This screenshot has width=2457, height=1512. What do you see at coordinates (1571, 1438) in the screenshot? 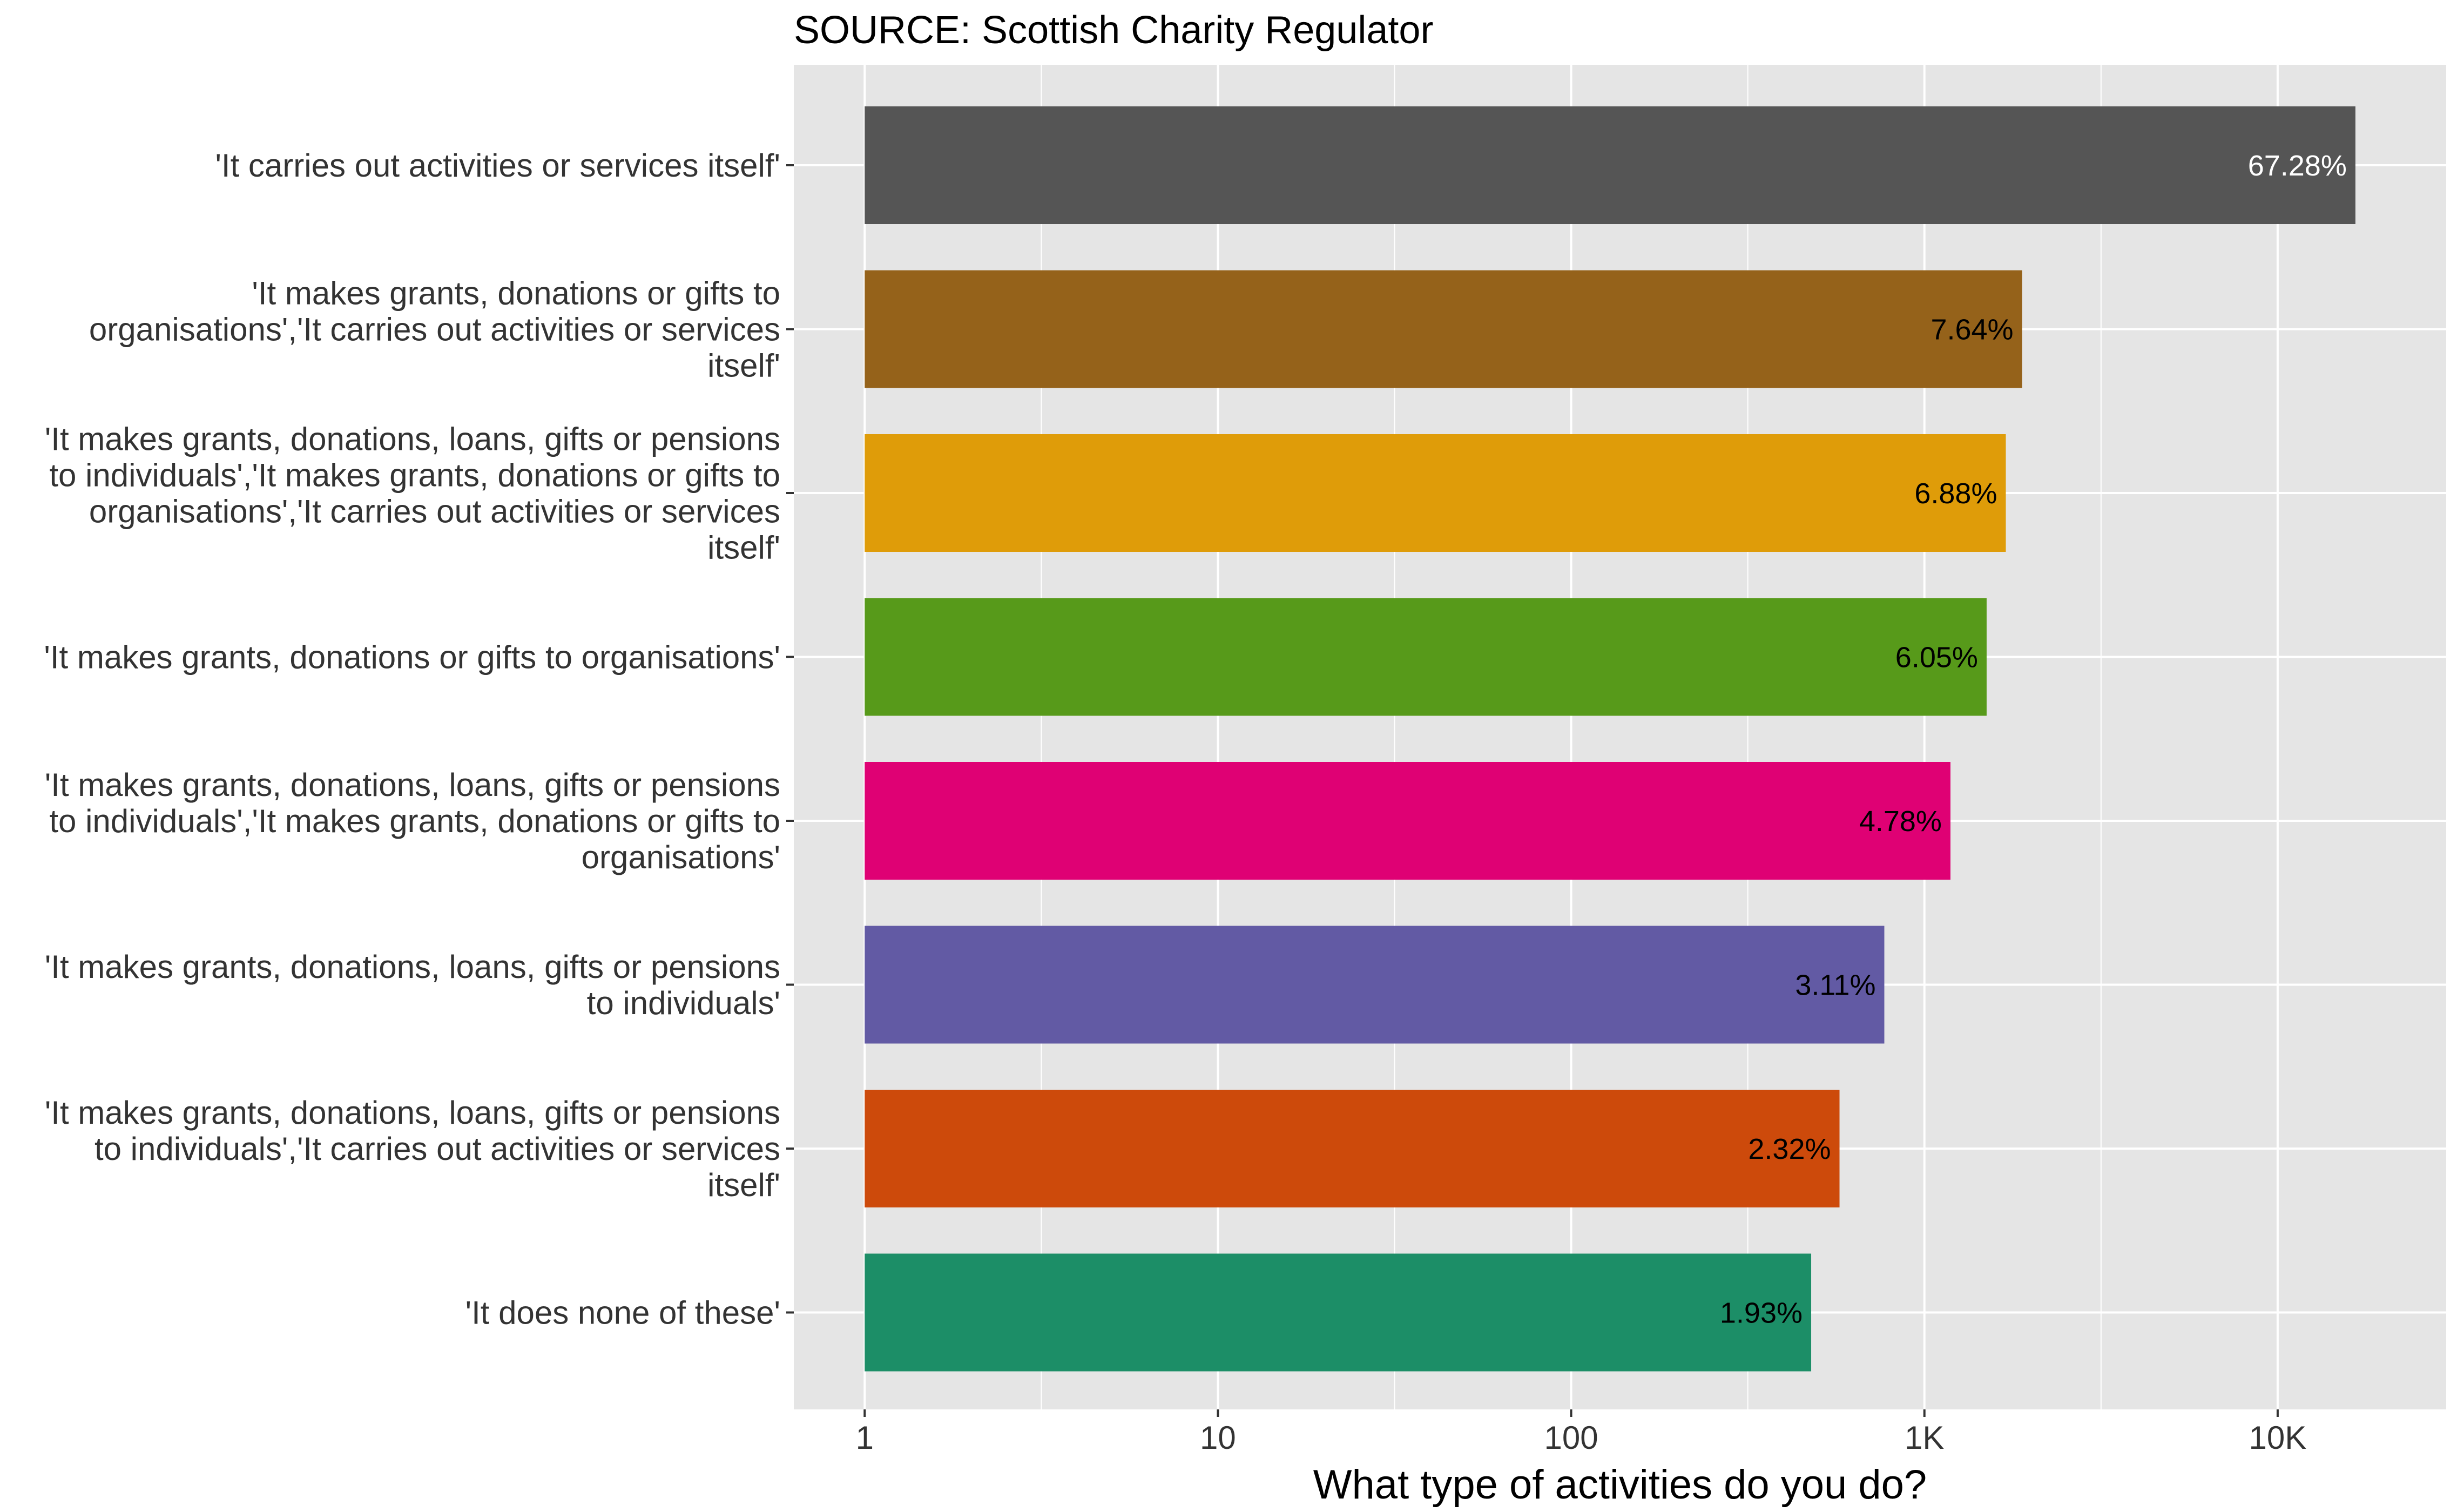
I see `x-tick-label: 100` at bounding box center [1571, 1438].